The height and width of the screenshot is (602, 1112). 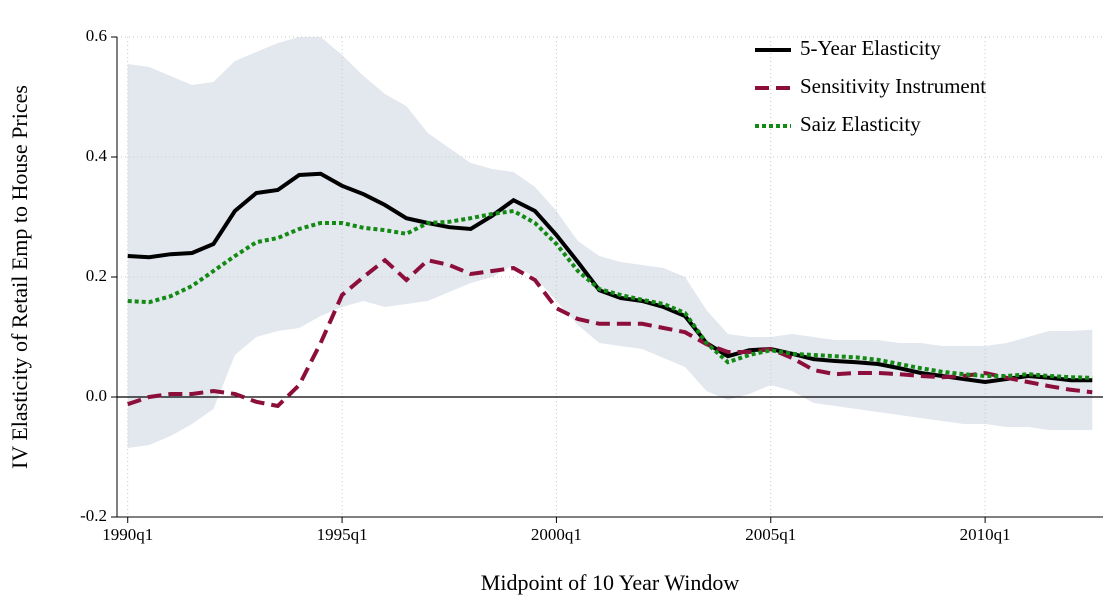 What do you see at coordinates (97, 155) in the screenshot?
I see `y-tick-label: 0.4` at bounding box center [97, 155].